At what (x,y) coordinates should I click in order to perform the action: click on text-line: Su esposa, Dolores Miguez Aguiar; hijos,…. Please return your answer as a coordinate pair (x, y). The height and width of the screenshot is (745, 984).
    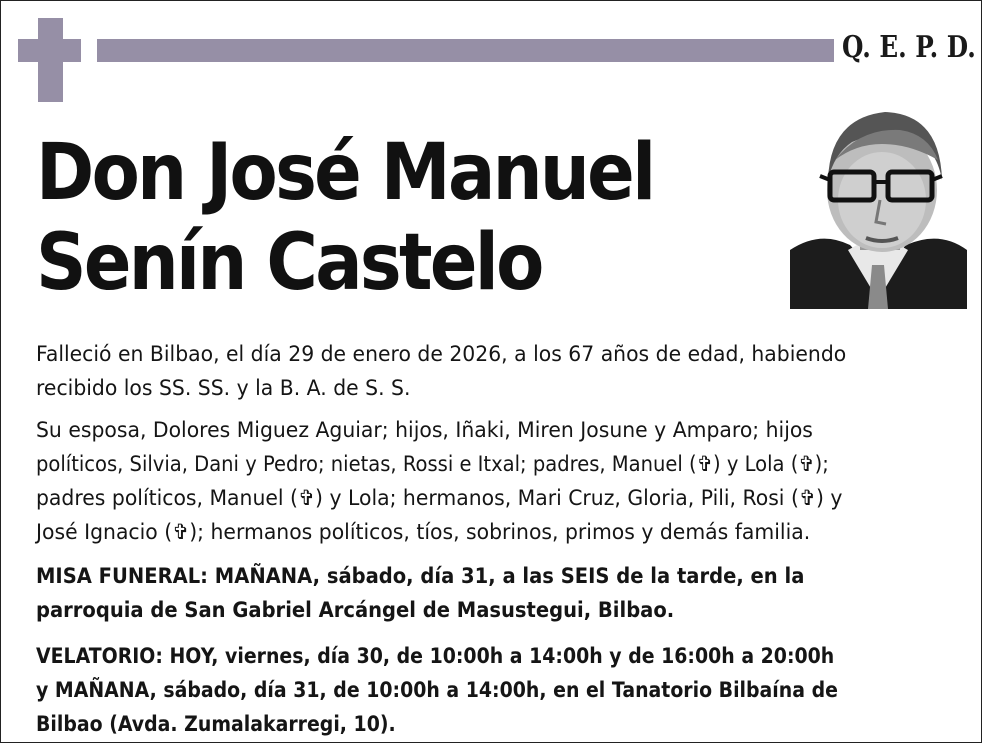
    Looking at the image, I should click on (424, 430).